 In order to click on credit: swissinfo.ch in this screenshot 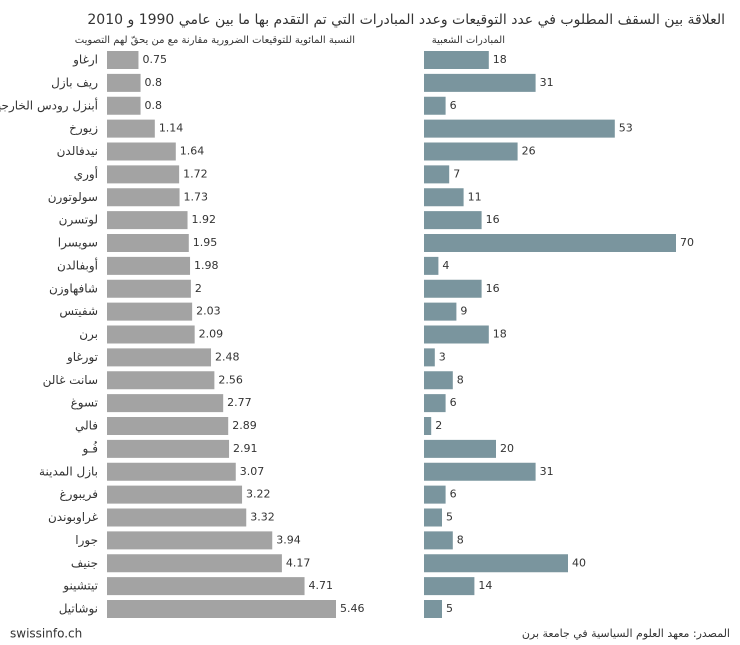, I will do `click(46, 634)`.